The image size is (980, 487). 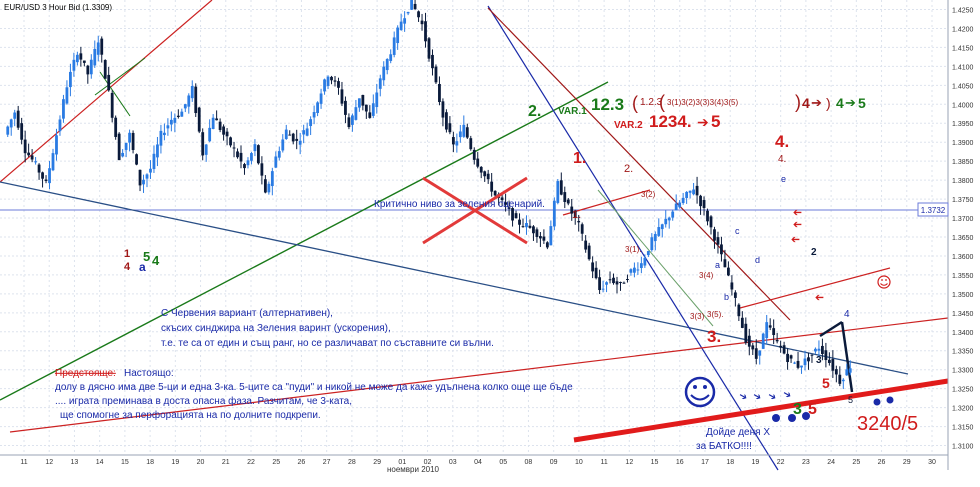 What do you see at coordinates (737, 231) in the screenshot?
I see `wave-c: c` at bounding box center [737, 231].